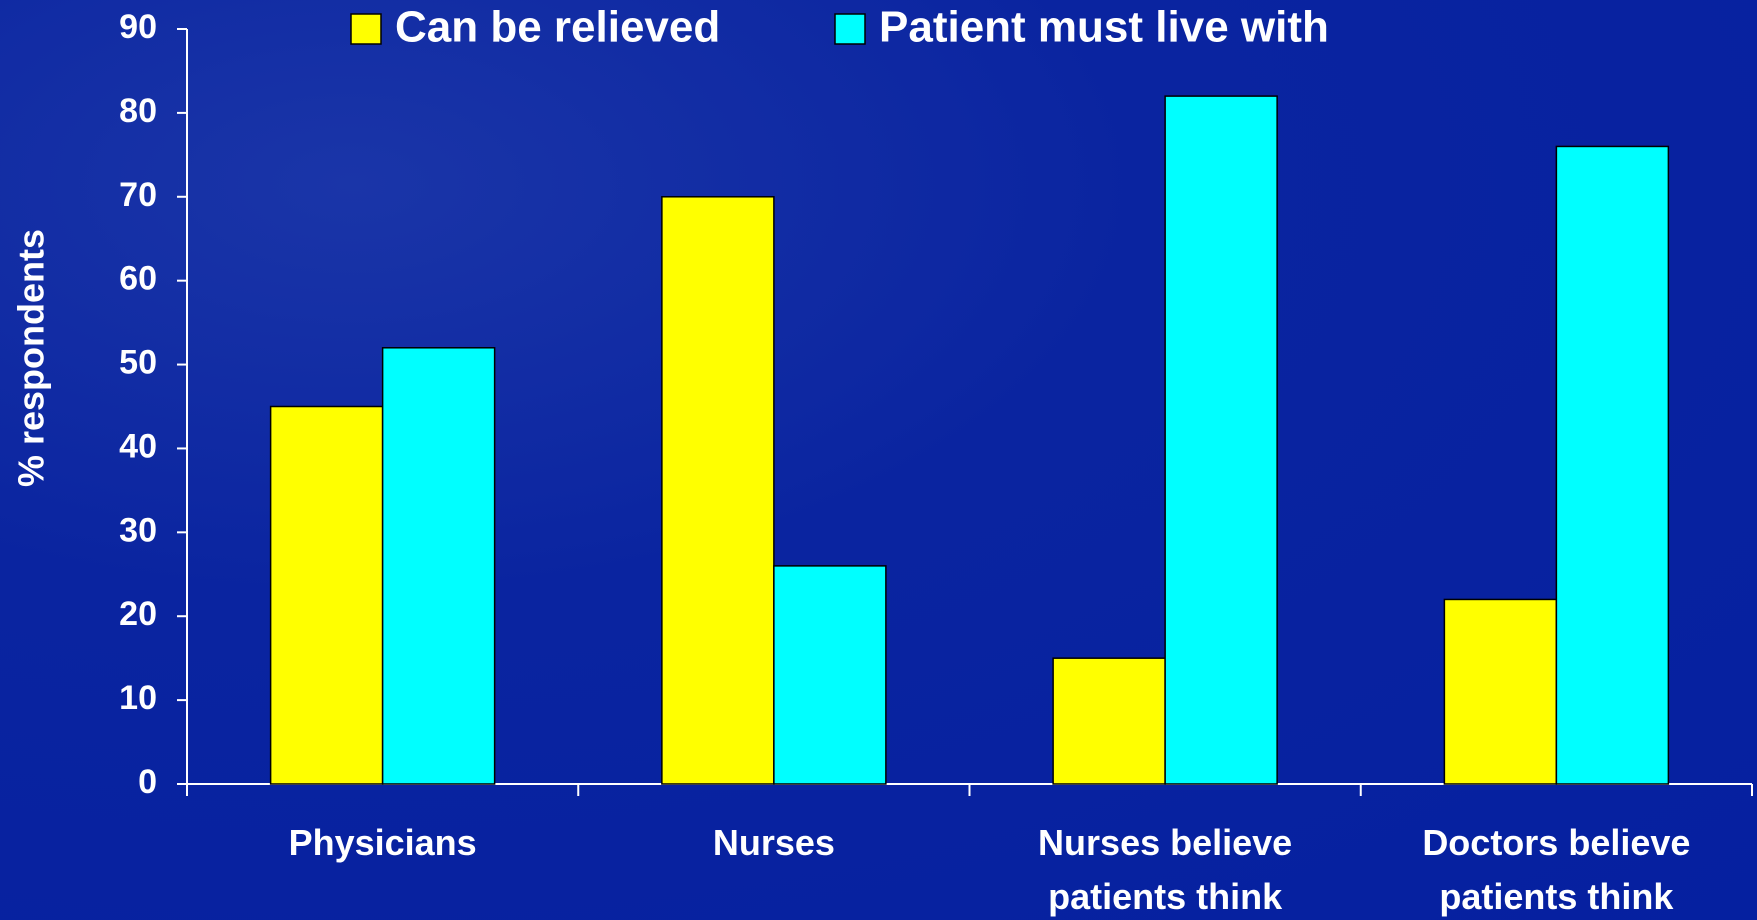  I want to click on y-tick-label: 60, so click(138, 279).